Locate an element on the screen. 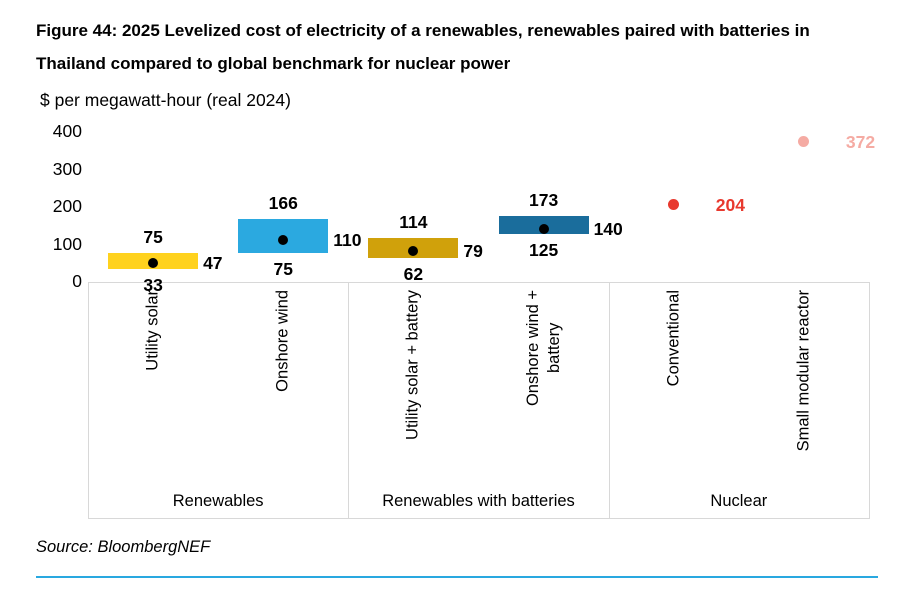 This screenshot has width=902, height=591. source-caption: Source: BloombergNEF is located at coordinates (123, 547).